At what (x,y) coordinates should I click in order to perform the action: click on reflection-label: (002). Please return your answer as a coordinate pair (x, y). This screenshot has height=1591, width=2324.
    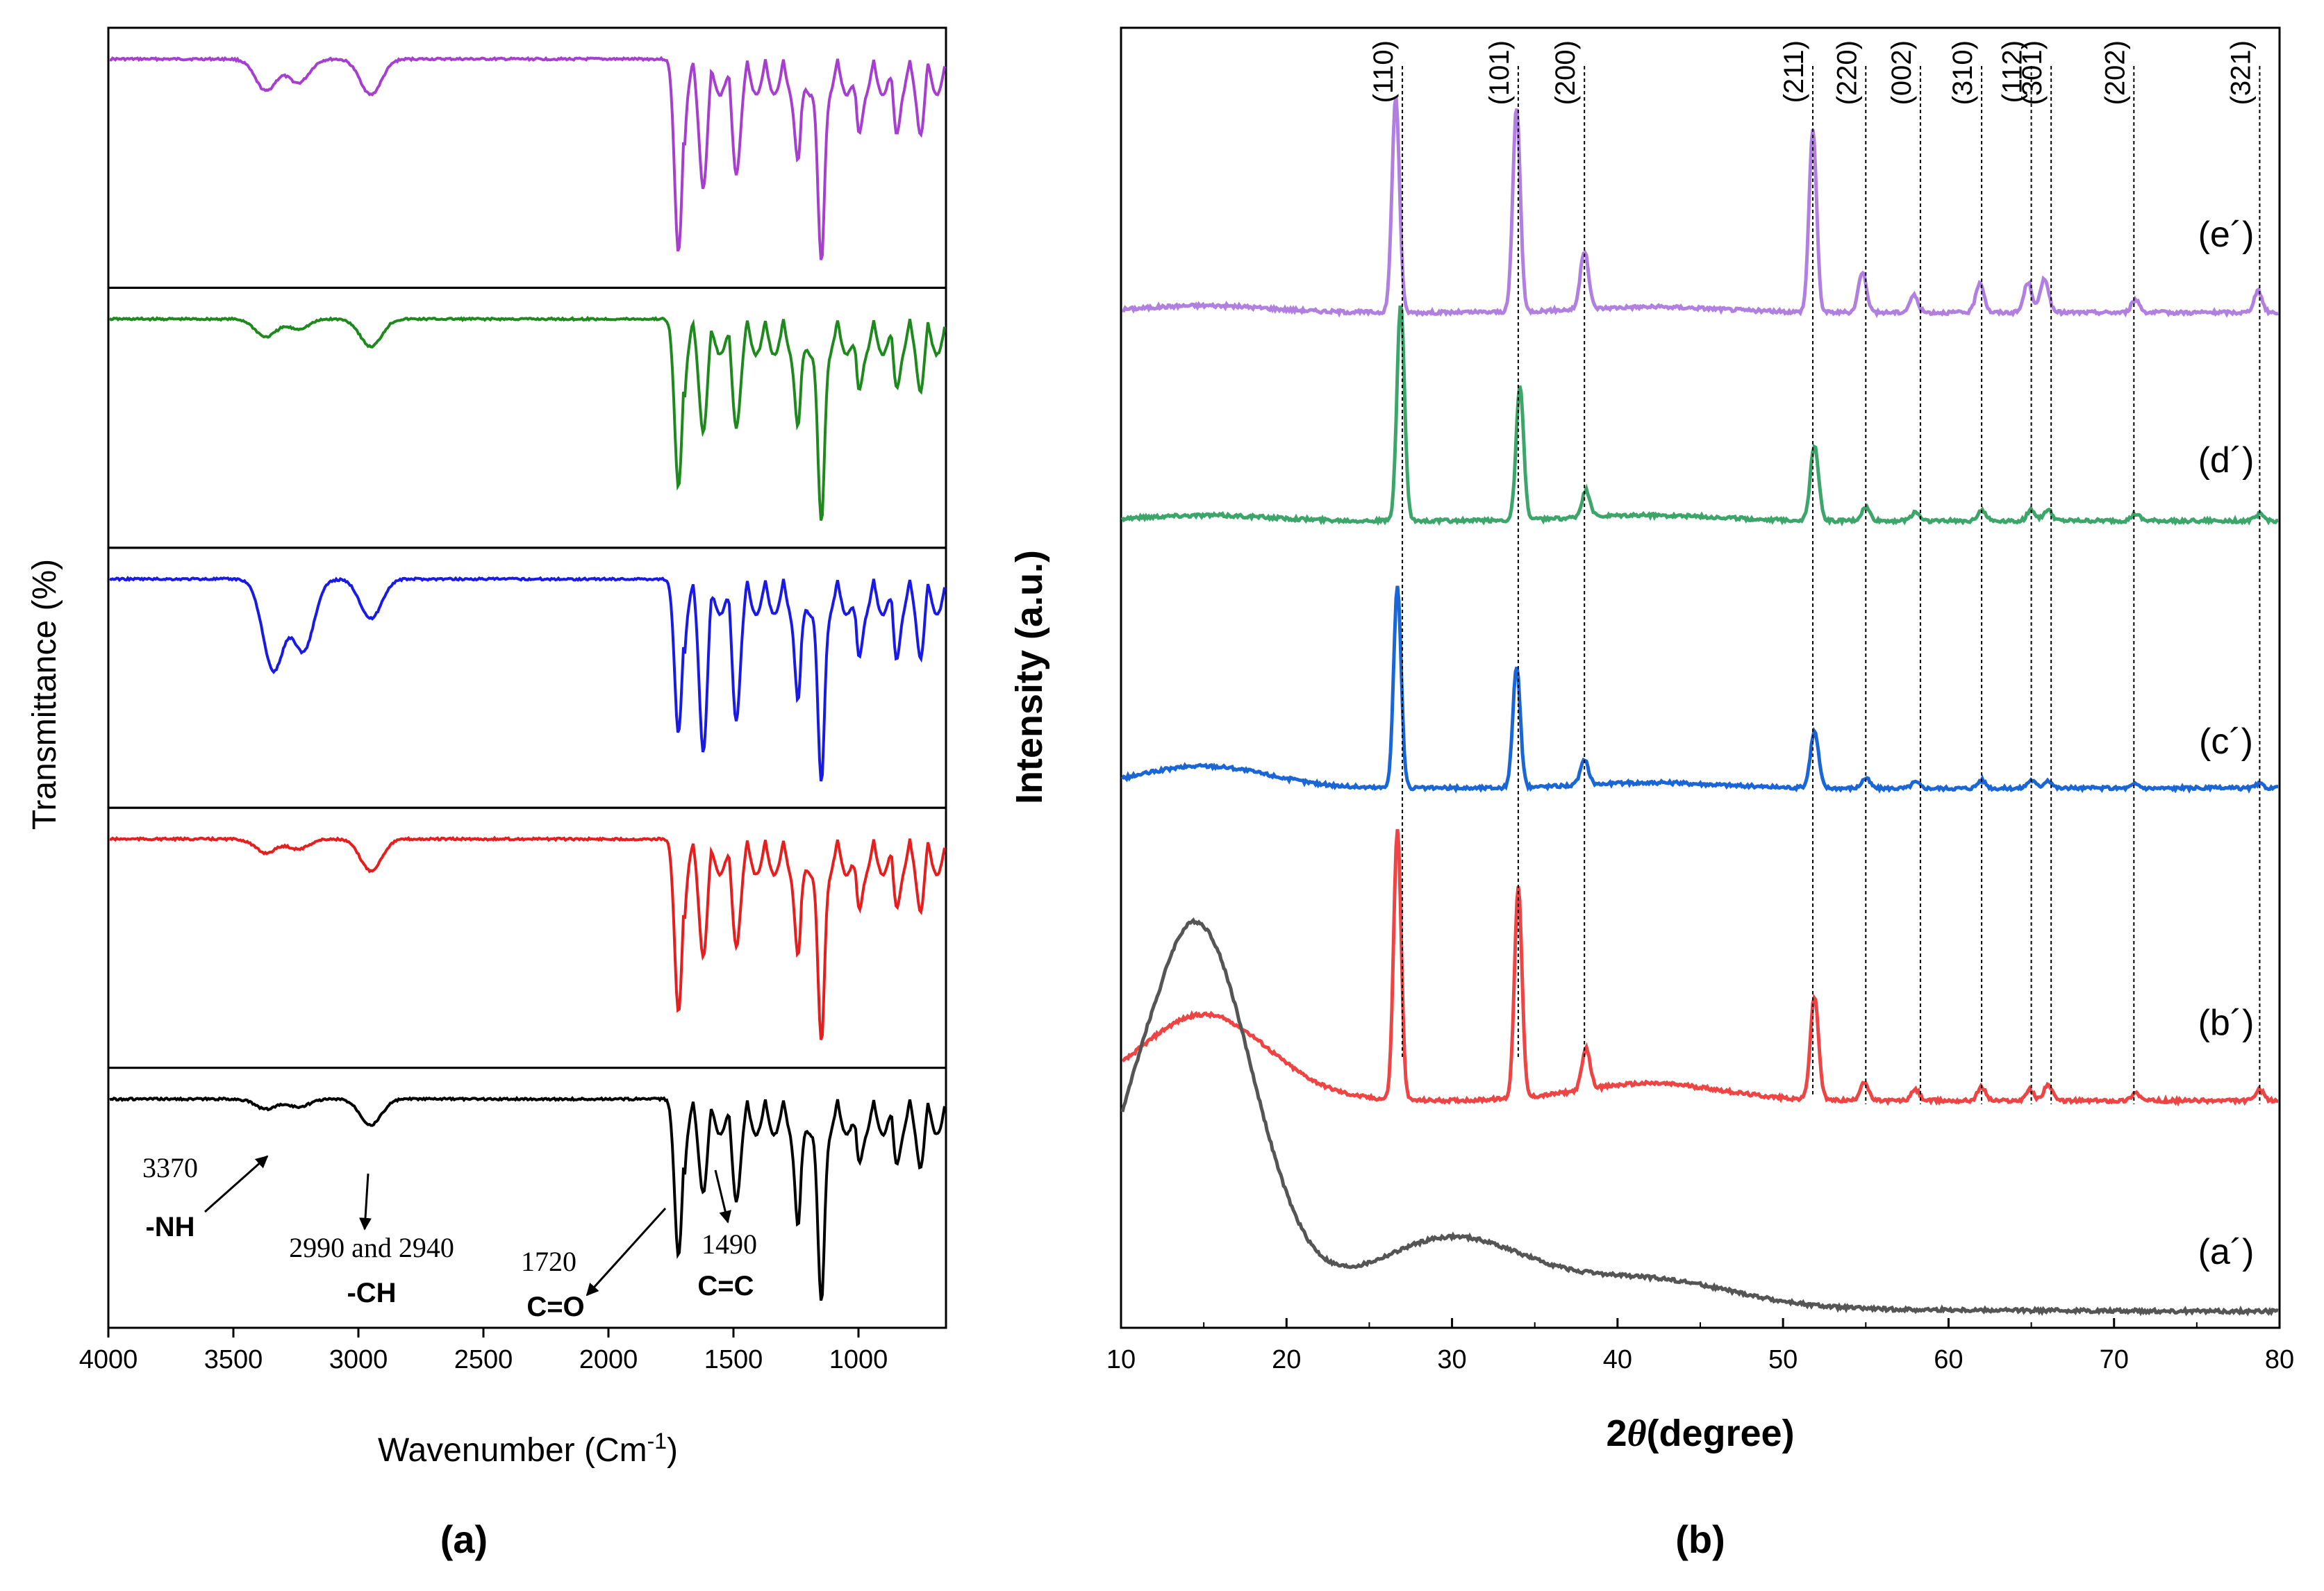
    Looking at the image, I should click on (1901, 72).